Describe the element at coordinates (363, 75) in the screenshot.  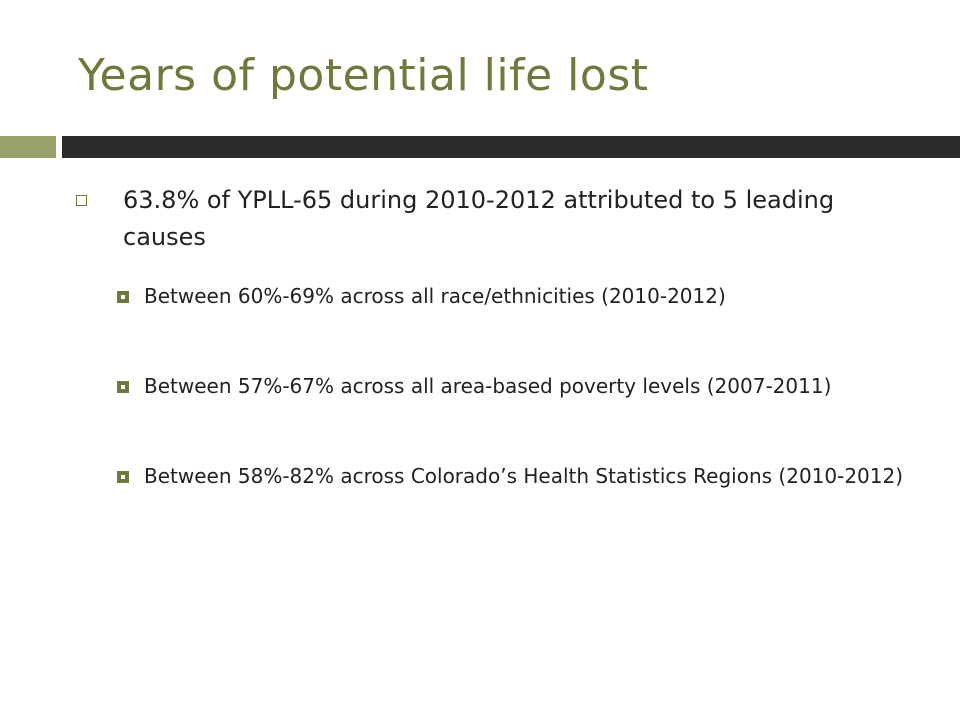
I see `slide-title: Years of potential life lost` at that location.